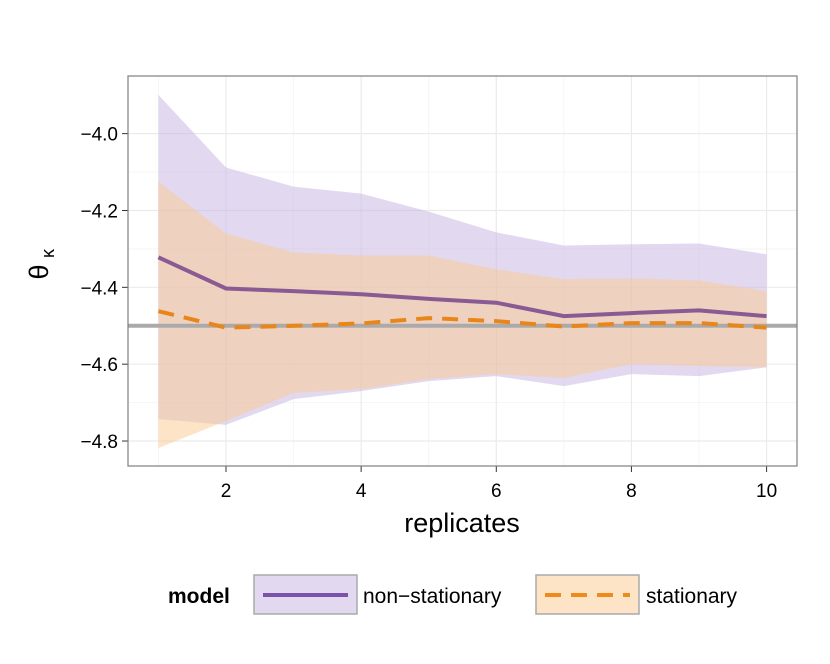  What do you see at coordinates (199, 596) in the screenshot?
I see `legend-title: model` at bounding box center [199, 596].